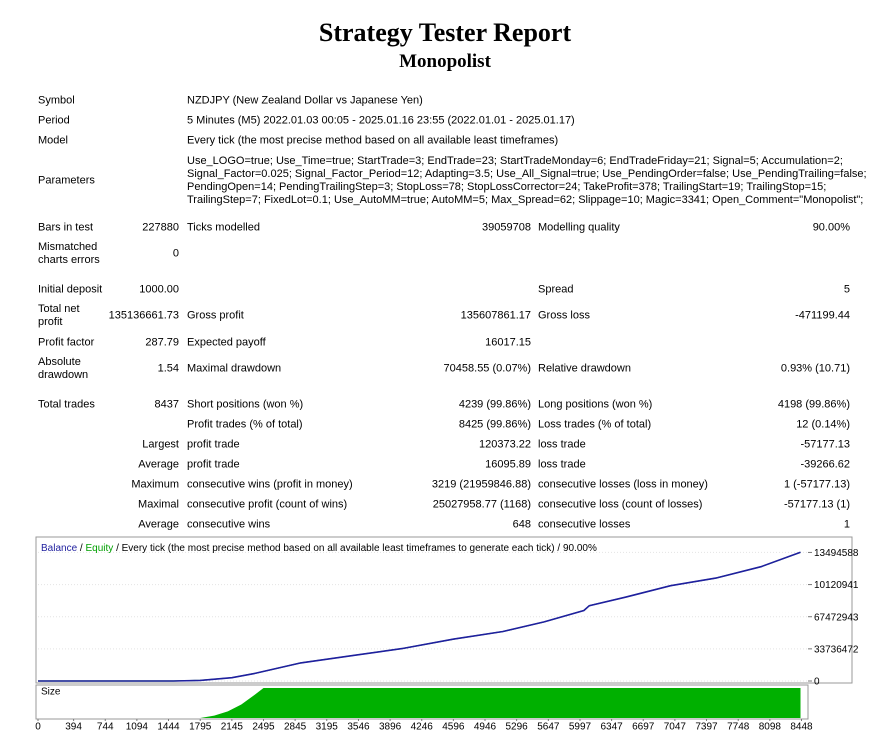  What do you see at coordinates (59, 309) in the screenshot?
I see `stat-label-line: Total net` at bounding box center [59, 309].